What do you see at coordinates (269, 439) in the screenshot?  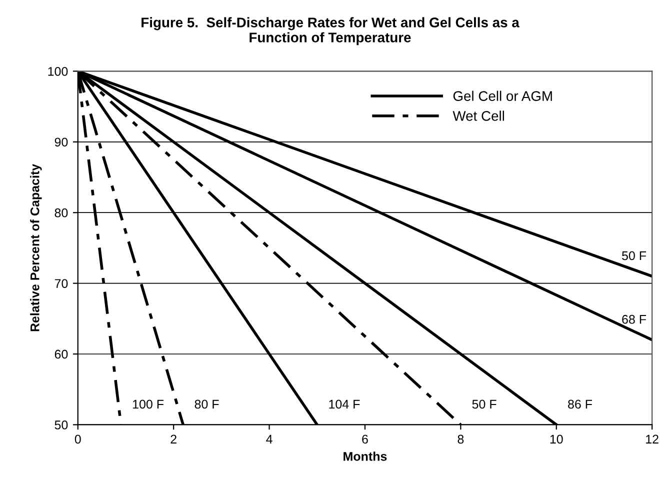 I see `x-tick-label: 4` at bounding box center [269, 439].